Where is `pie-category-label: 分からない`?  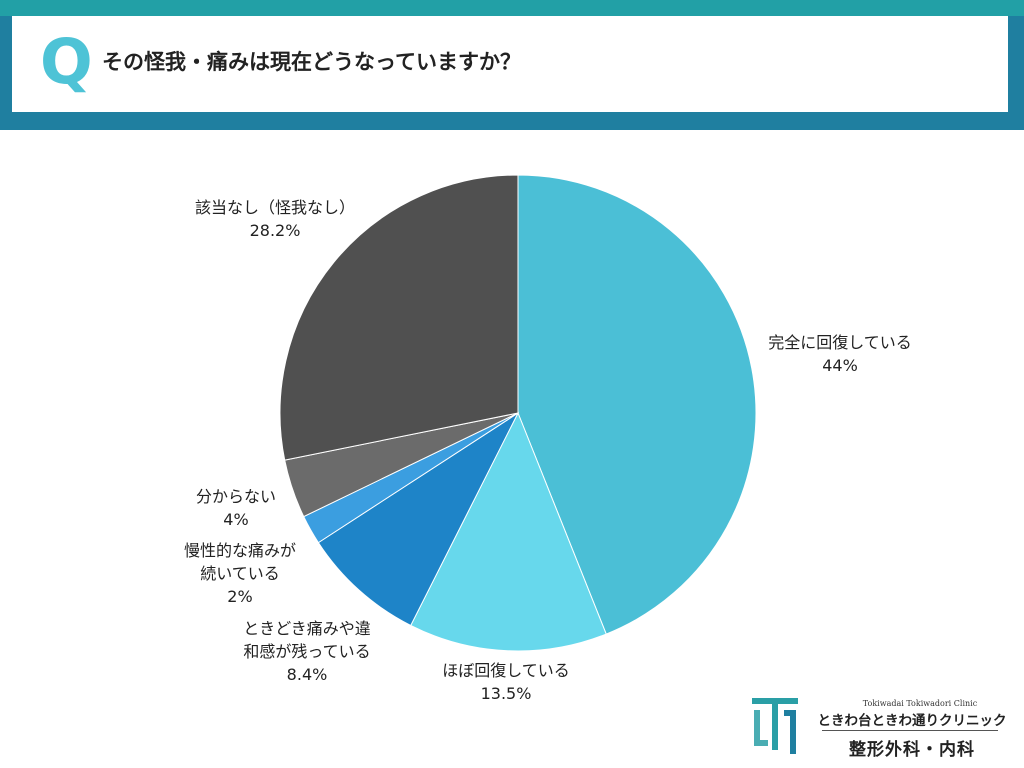
pie-category-label: 分からない is located at coordinates (236, 496).